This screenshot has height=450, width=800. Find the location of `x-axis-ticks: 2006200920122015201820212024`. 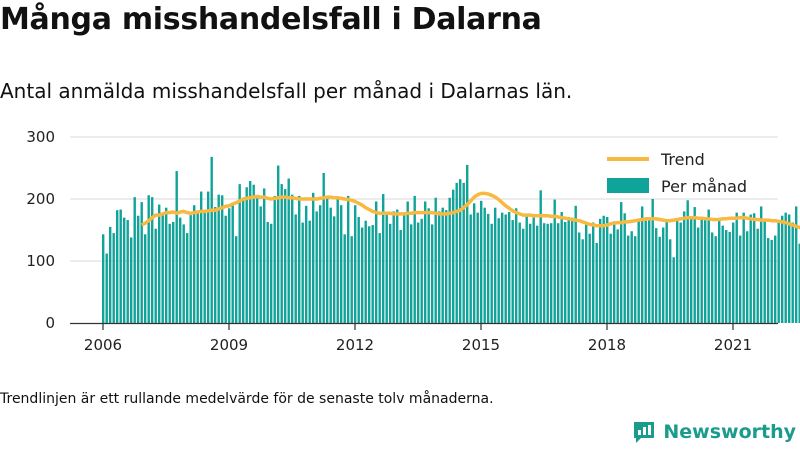

x-axis-ticks: 2006200920122015201820212024 is located at coordinates (418, 338).